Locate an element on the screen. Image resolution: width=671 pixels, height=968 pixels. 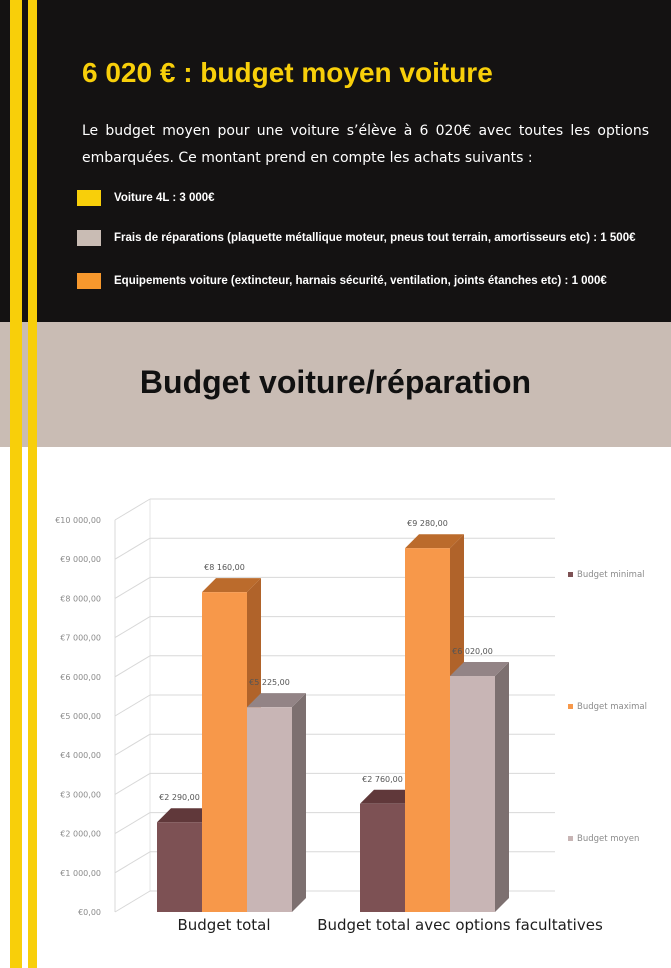
list-item-car: Voiture 4L : 3 000€ is located at coordinates (146, 198).